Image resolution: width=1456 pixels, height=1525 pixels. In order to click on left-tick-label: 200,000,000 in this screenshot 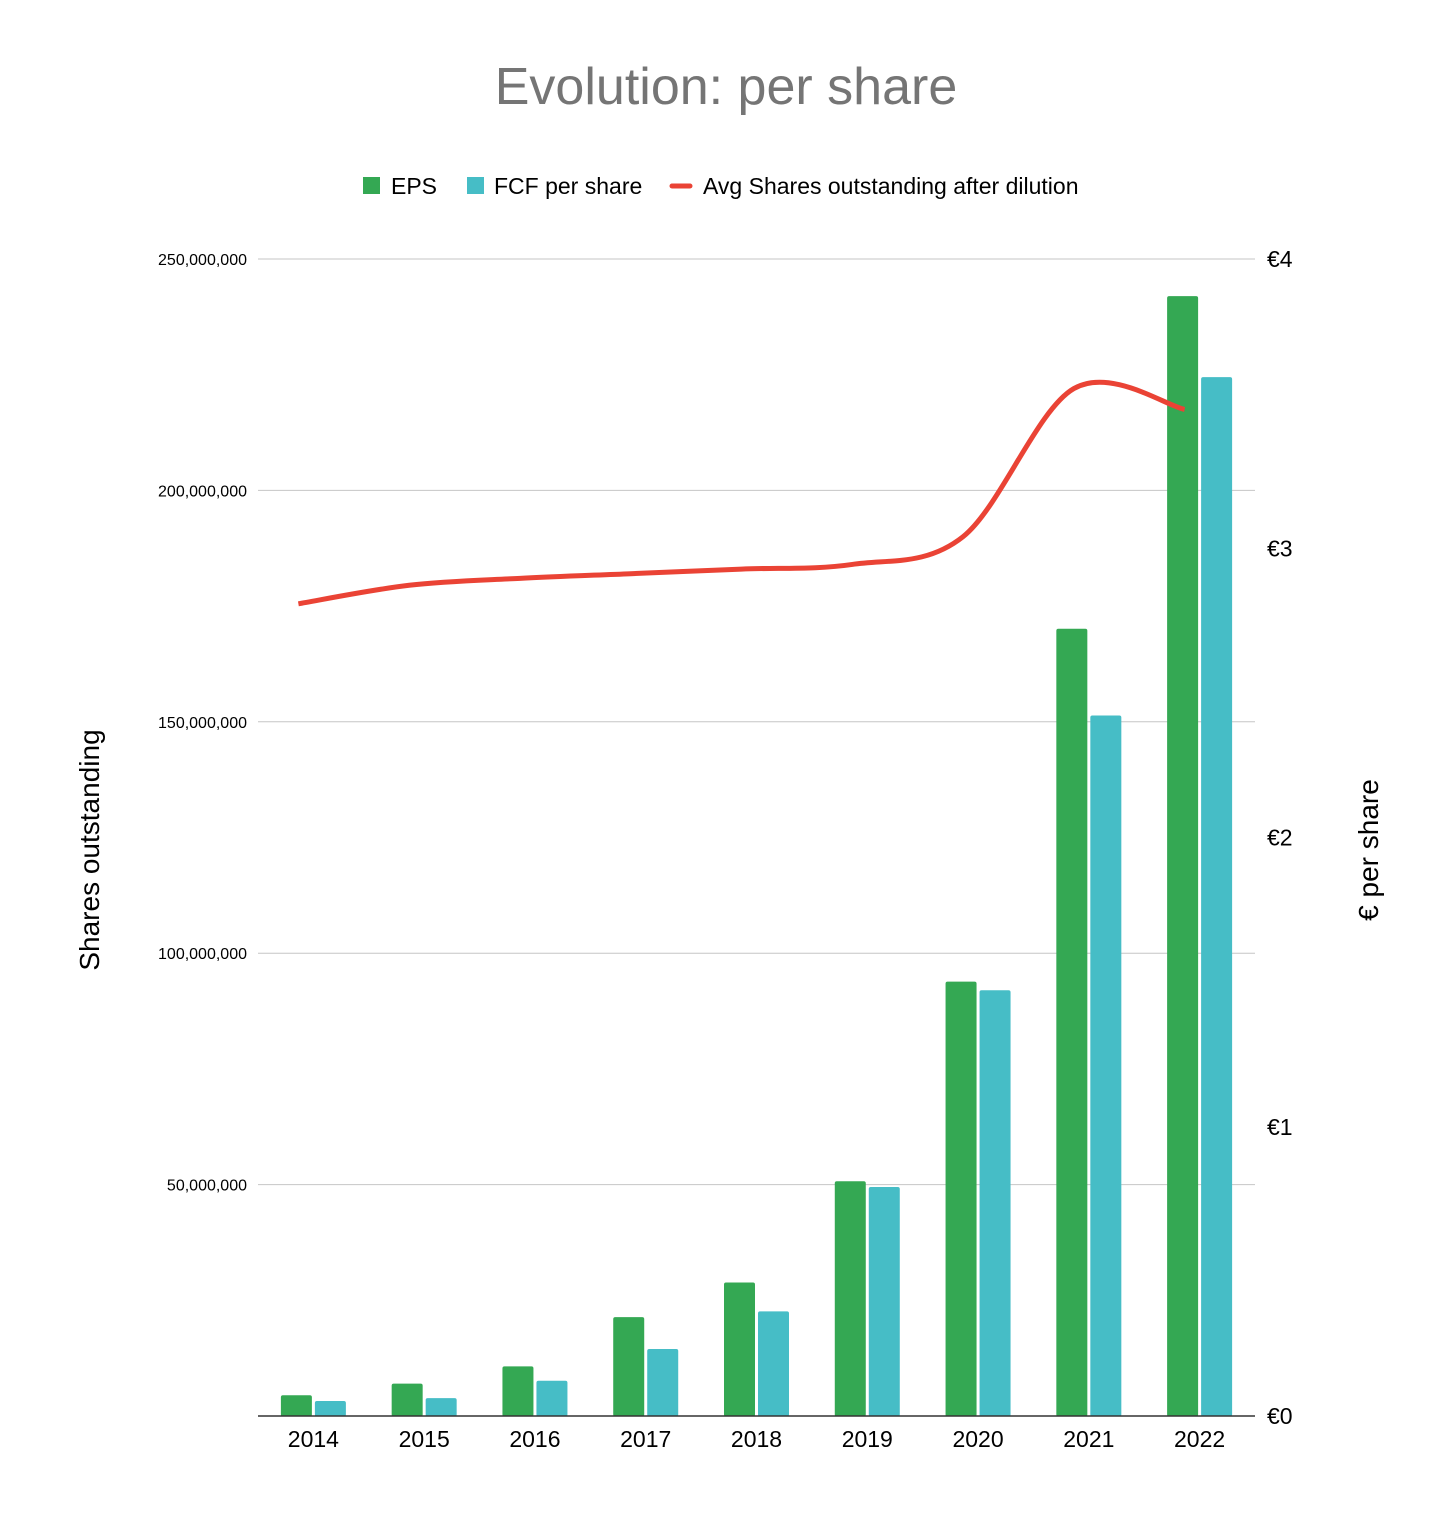, I will do `click(202, 491)`.